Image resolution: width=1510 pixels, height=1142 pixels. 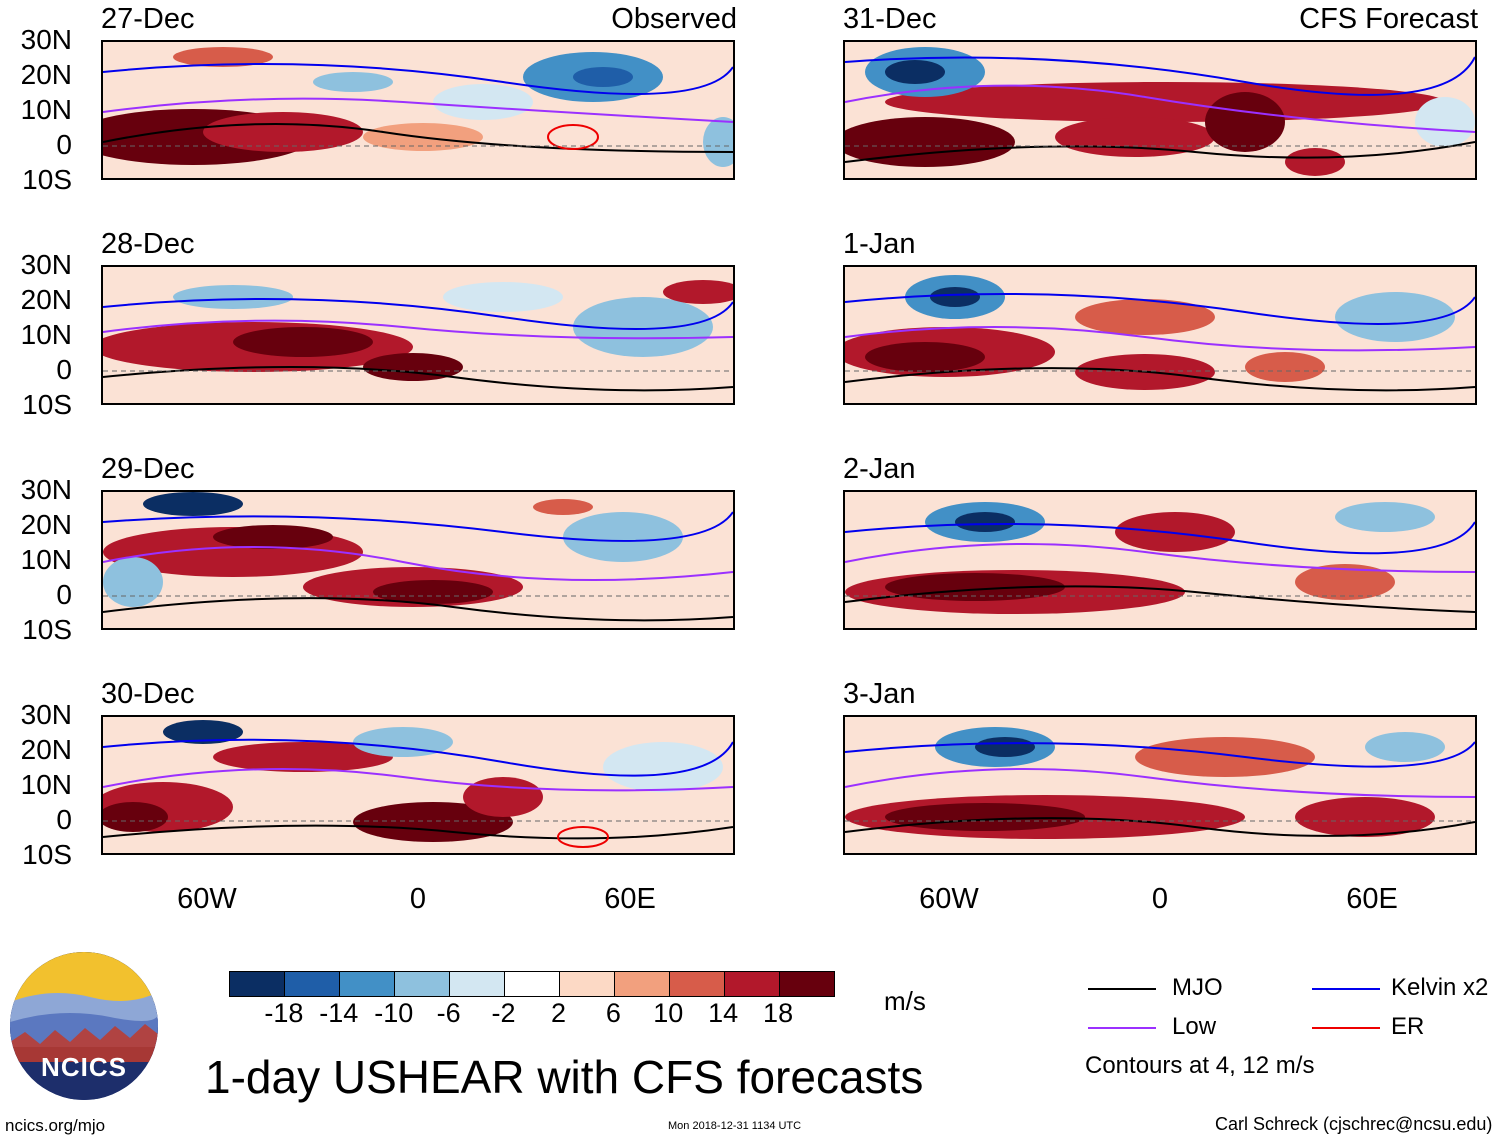 I want to click on legend-contour-note: Contours at 4, 12 m/s, so click(x=1200, y=1065).